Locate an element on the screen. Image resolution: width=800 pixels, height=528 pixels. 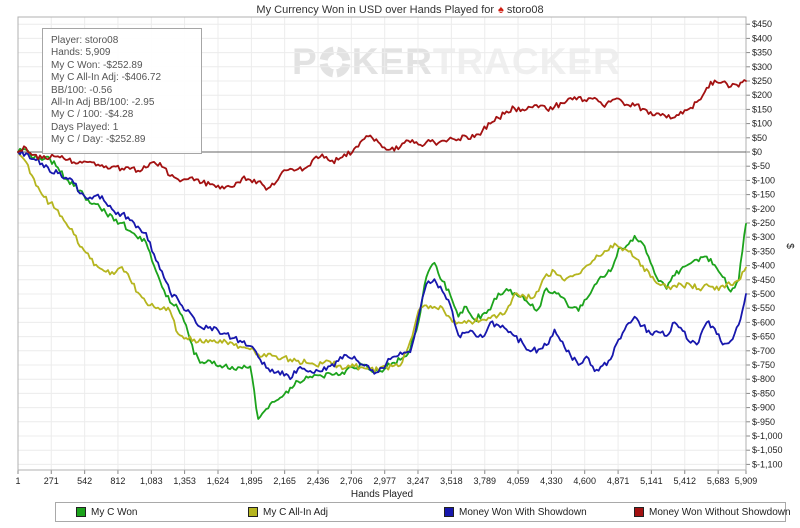
legend-item-my-c-won: My C Won is located at coordinates (107, 512).